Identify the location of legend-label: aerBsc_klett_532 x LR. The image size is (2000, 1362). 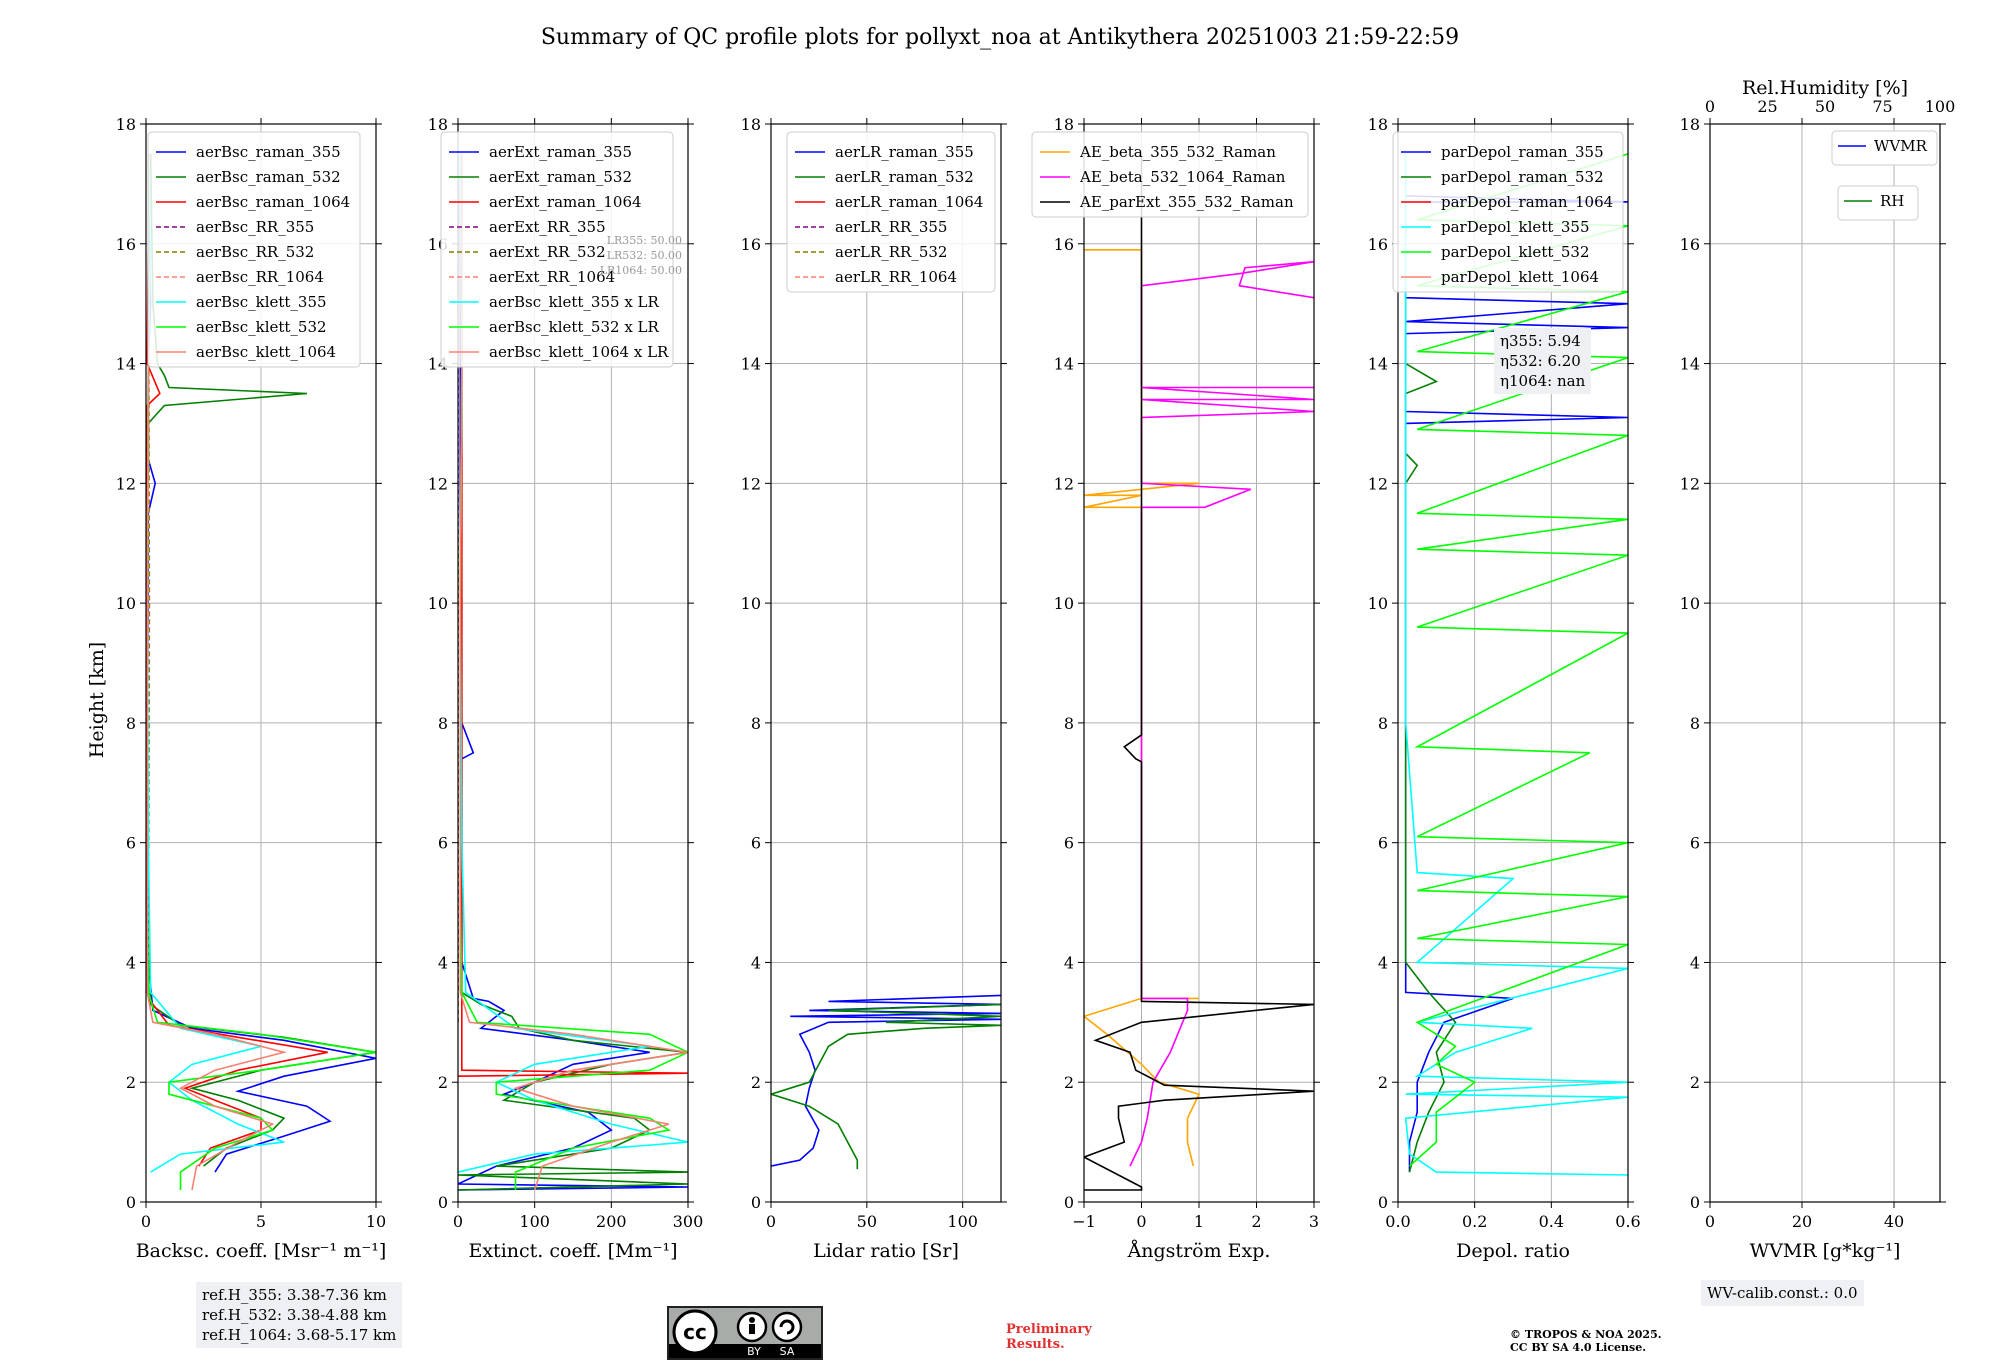
(574, 327).